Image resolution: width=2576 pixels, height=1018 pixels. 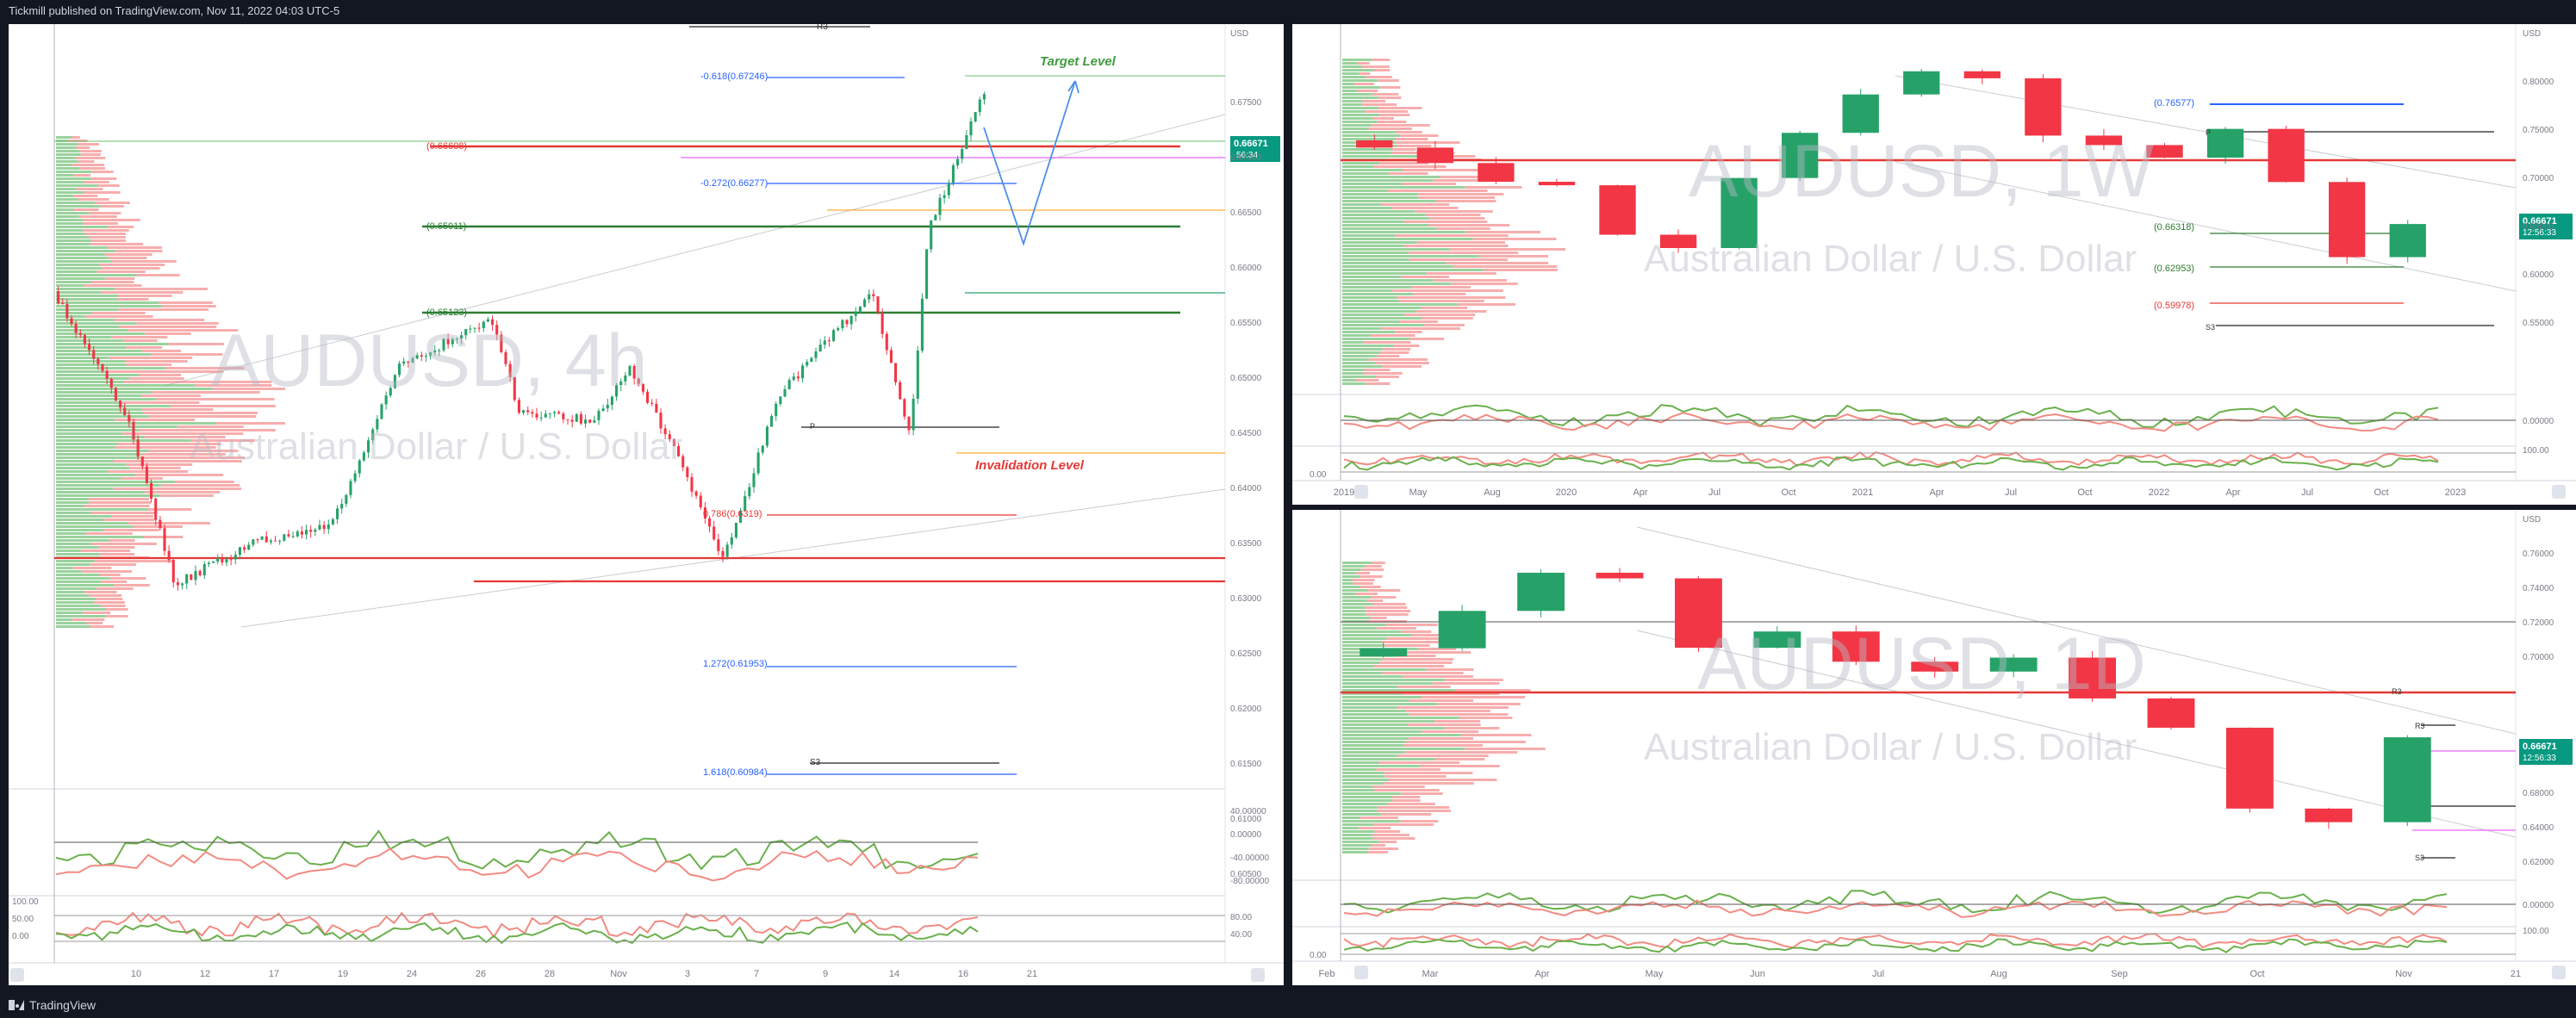 What do you see at coordinates (1998, 974) in the screenshot?
I see `time-tick: Aug` at bounding box center [1998, 974].